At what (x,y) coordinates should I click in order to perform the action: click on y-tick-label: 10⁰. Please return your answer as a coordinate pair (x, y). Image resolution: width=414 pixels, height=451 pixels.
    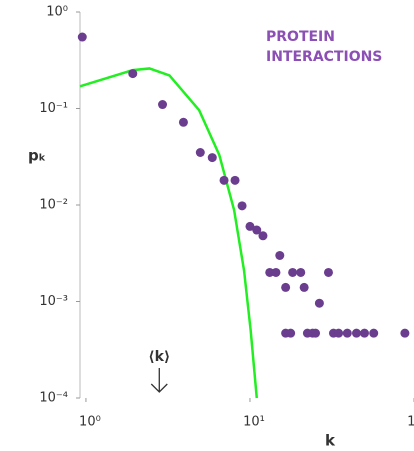
    Looking at the image, I should click on (57, 12).